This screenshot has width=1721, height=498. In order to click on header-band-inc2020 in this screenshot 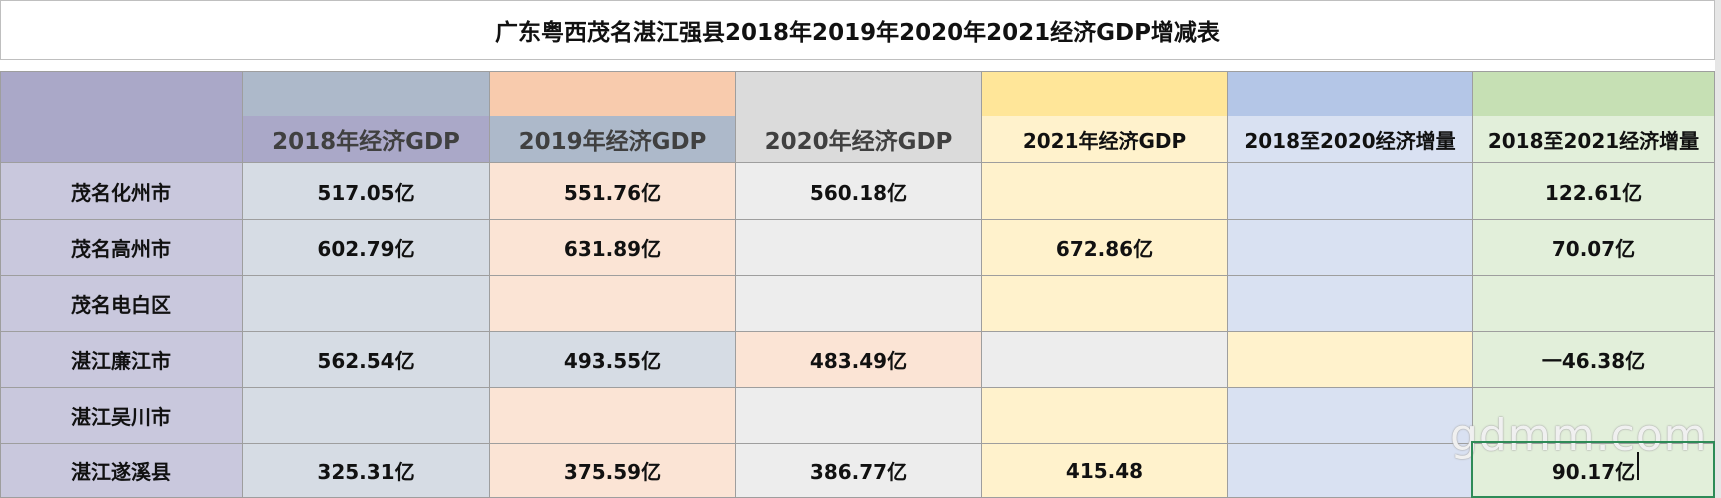, I will do `click(1350, 93)`.